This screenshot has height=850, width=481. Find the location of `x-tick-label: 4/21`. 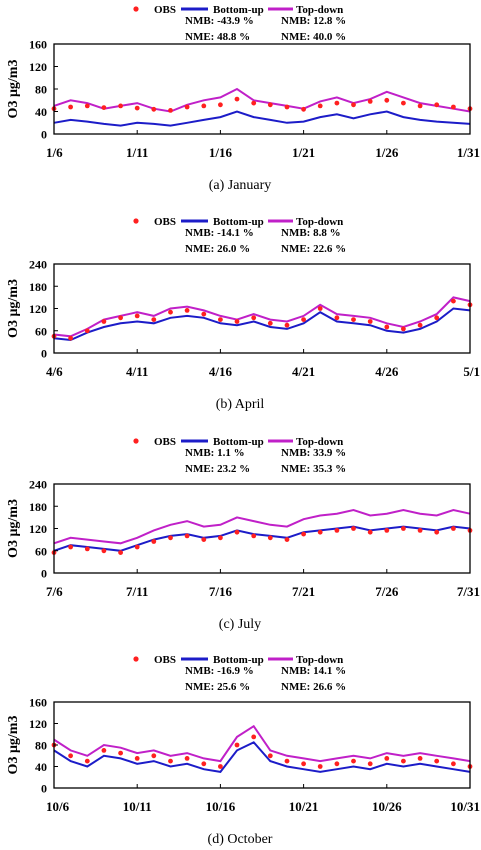

x-tick-label: 4/21 is located at coordinates (303, 371).